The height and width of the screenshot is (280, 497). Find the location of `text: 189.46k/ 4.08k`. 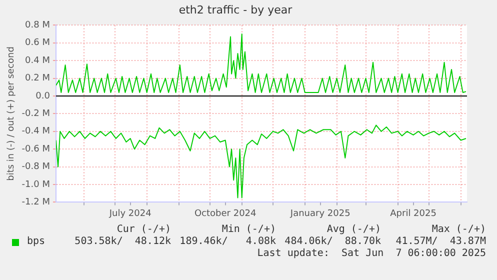

text: 189.46k/ 4.08k is located at coordinates (227, 242).